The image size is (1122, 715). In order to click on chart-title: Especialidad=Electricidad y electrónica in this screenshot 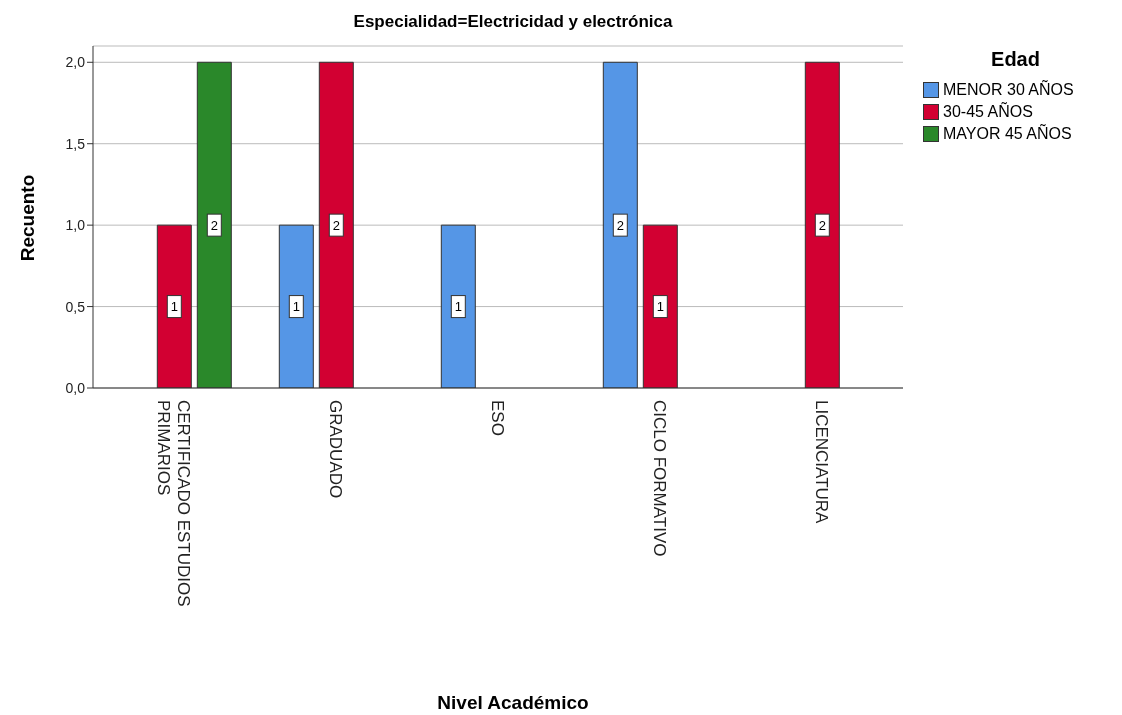, I will do `click(513, 22)`.